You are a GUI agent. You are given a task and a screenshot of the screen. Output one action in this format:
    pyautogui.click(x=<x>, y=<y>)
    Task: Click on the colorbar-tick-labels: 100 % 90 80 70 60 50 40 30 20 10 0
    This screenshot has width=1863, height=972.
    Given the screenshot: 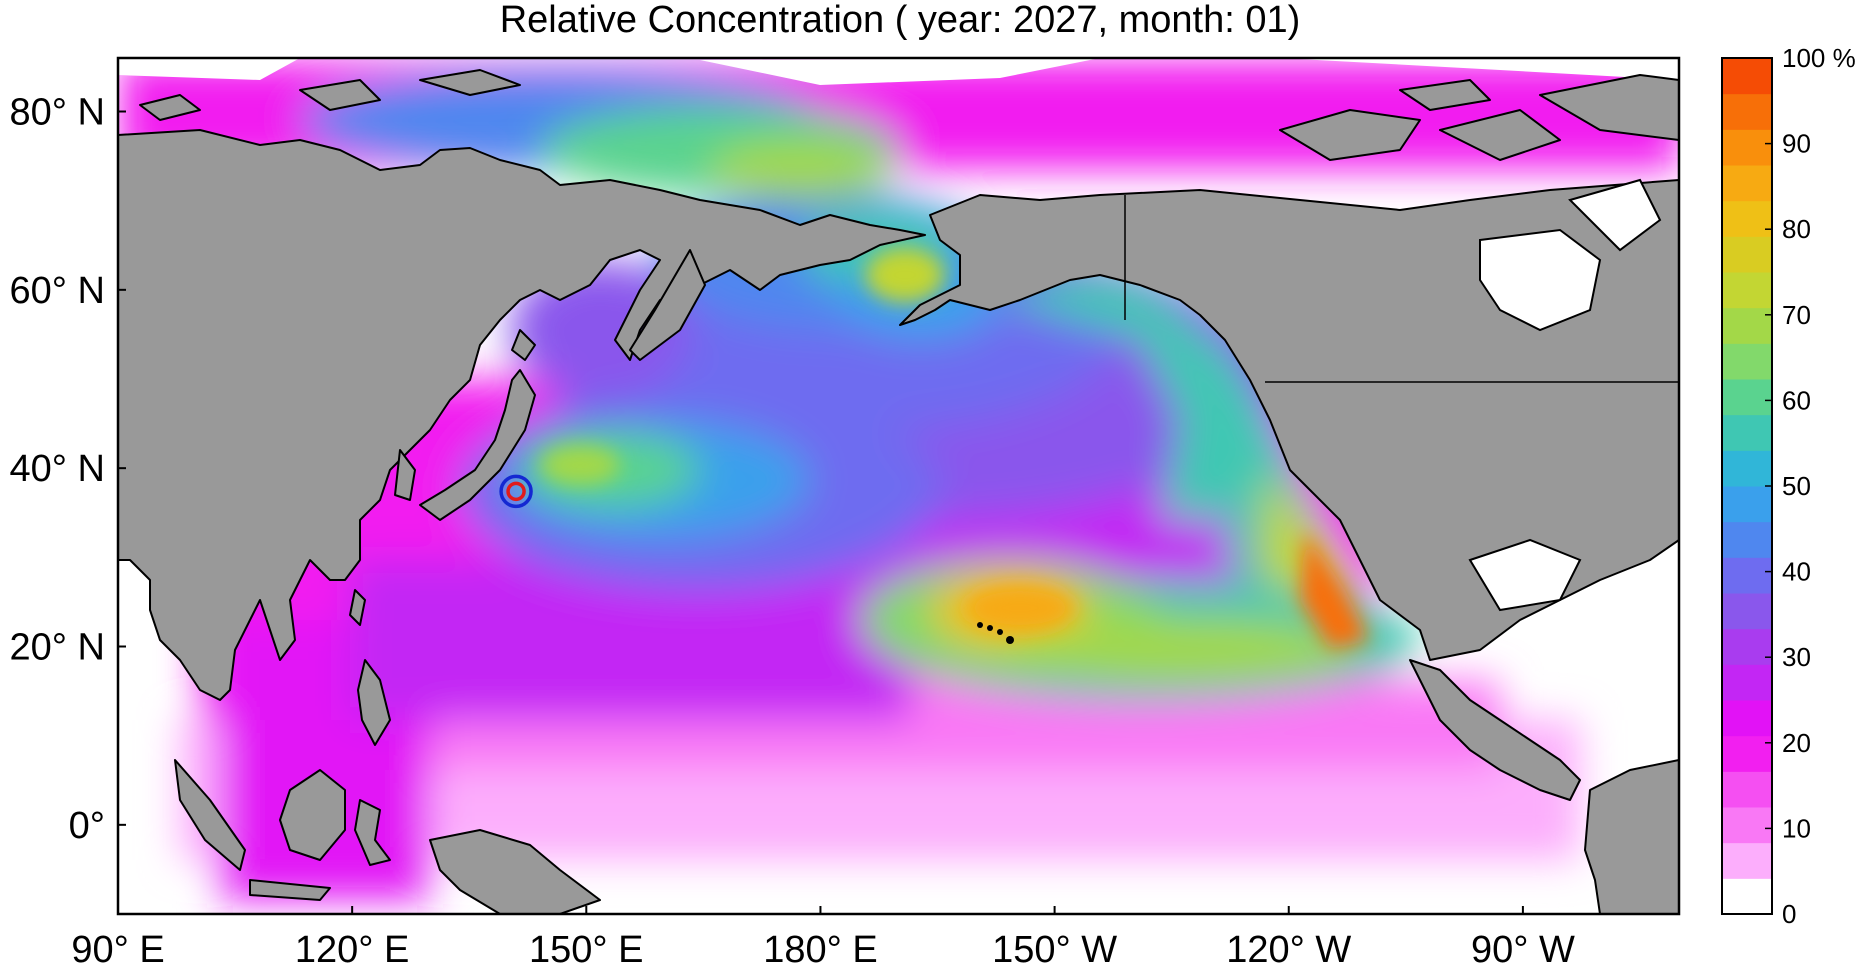 What is the action you would take?
    pyautogui.click(x=1810, y=486)
    